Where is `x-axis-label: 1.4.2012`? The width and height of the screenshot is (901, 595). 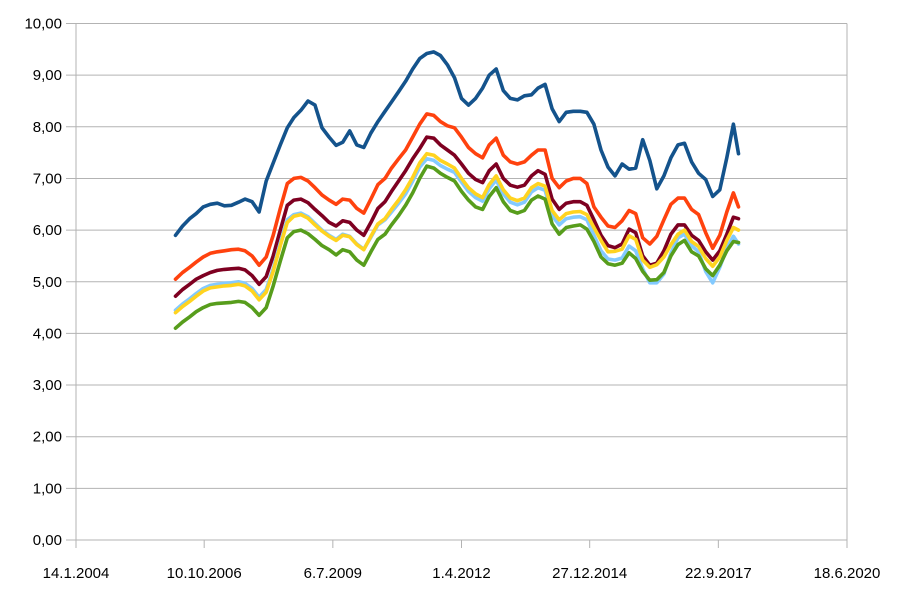 x-axis-label: 1.4.2012 is located at coordinates (461, 573).